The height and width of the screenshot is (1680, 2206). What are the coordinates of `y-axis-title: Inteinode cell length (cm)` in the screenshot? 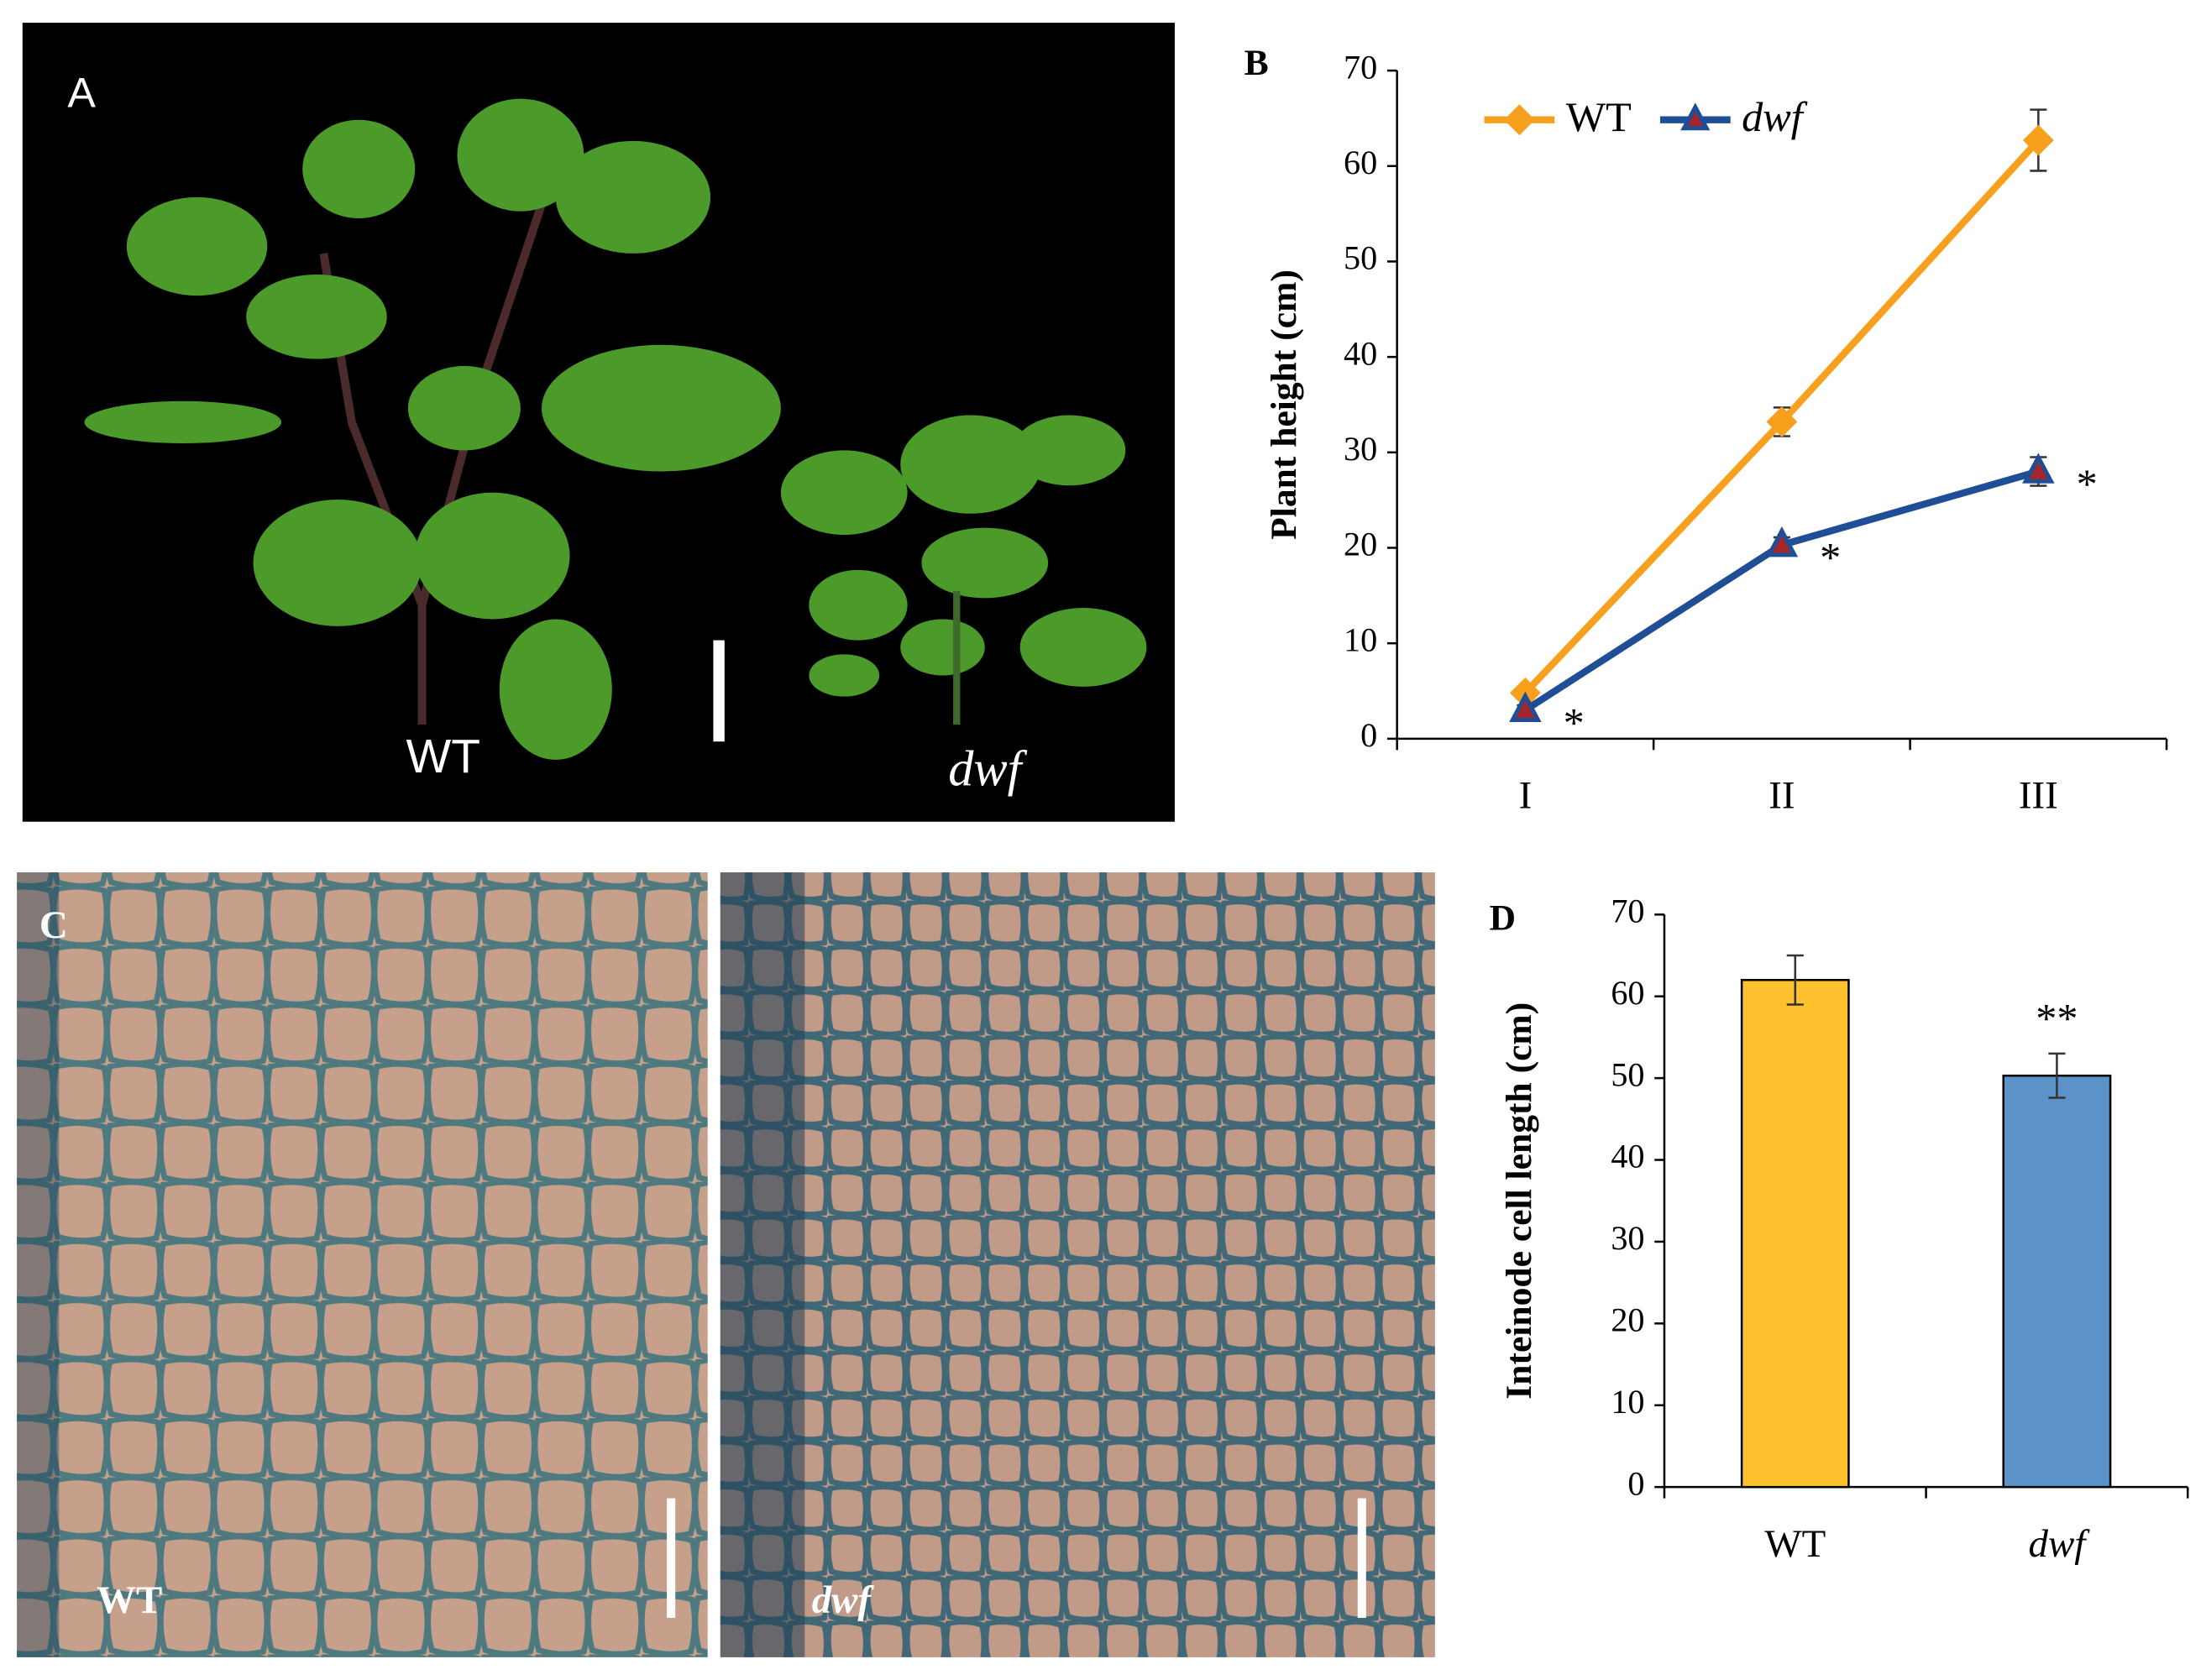 It's located at (1519, 1201).